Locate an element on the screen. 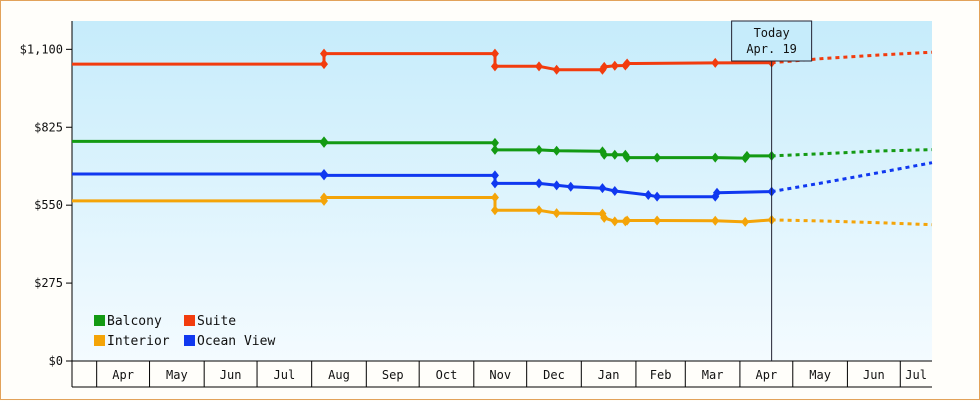  legend-item-interior: Interior is located at coordinates (132, 341).